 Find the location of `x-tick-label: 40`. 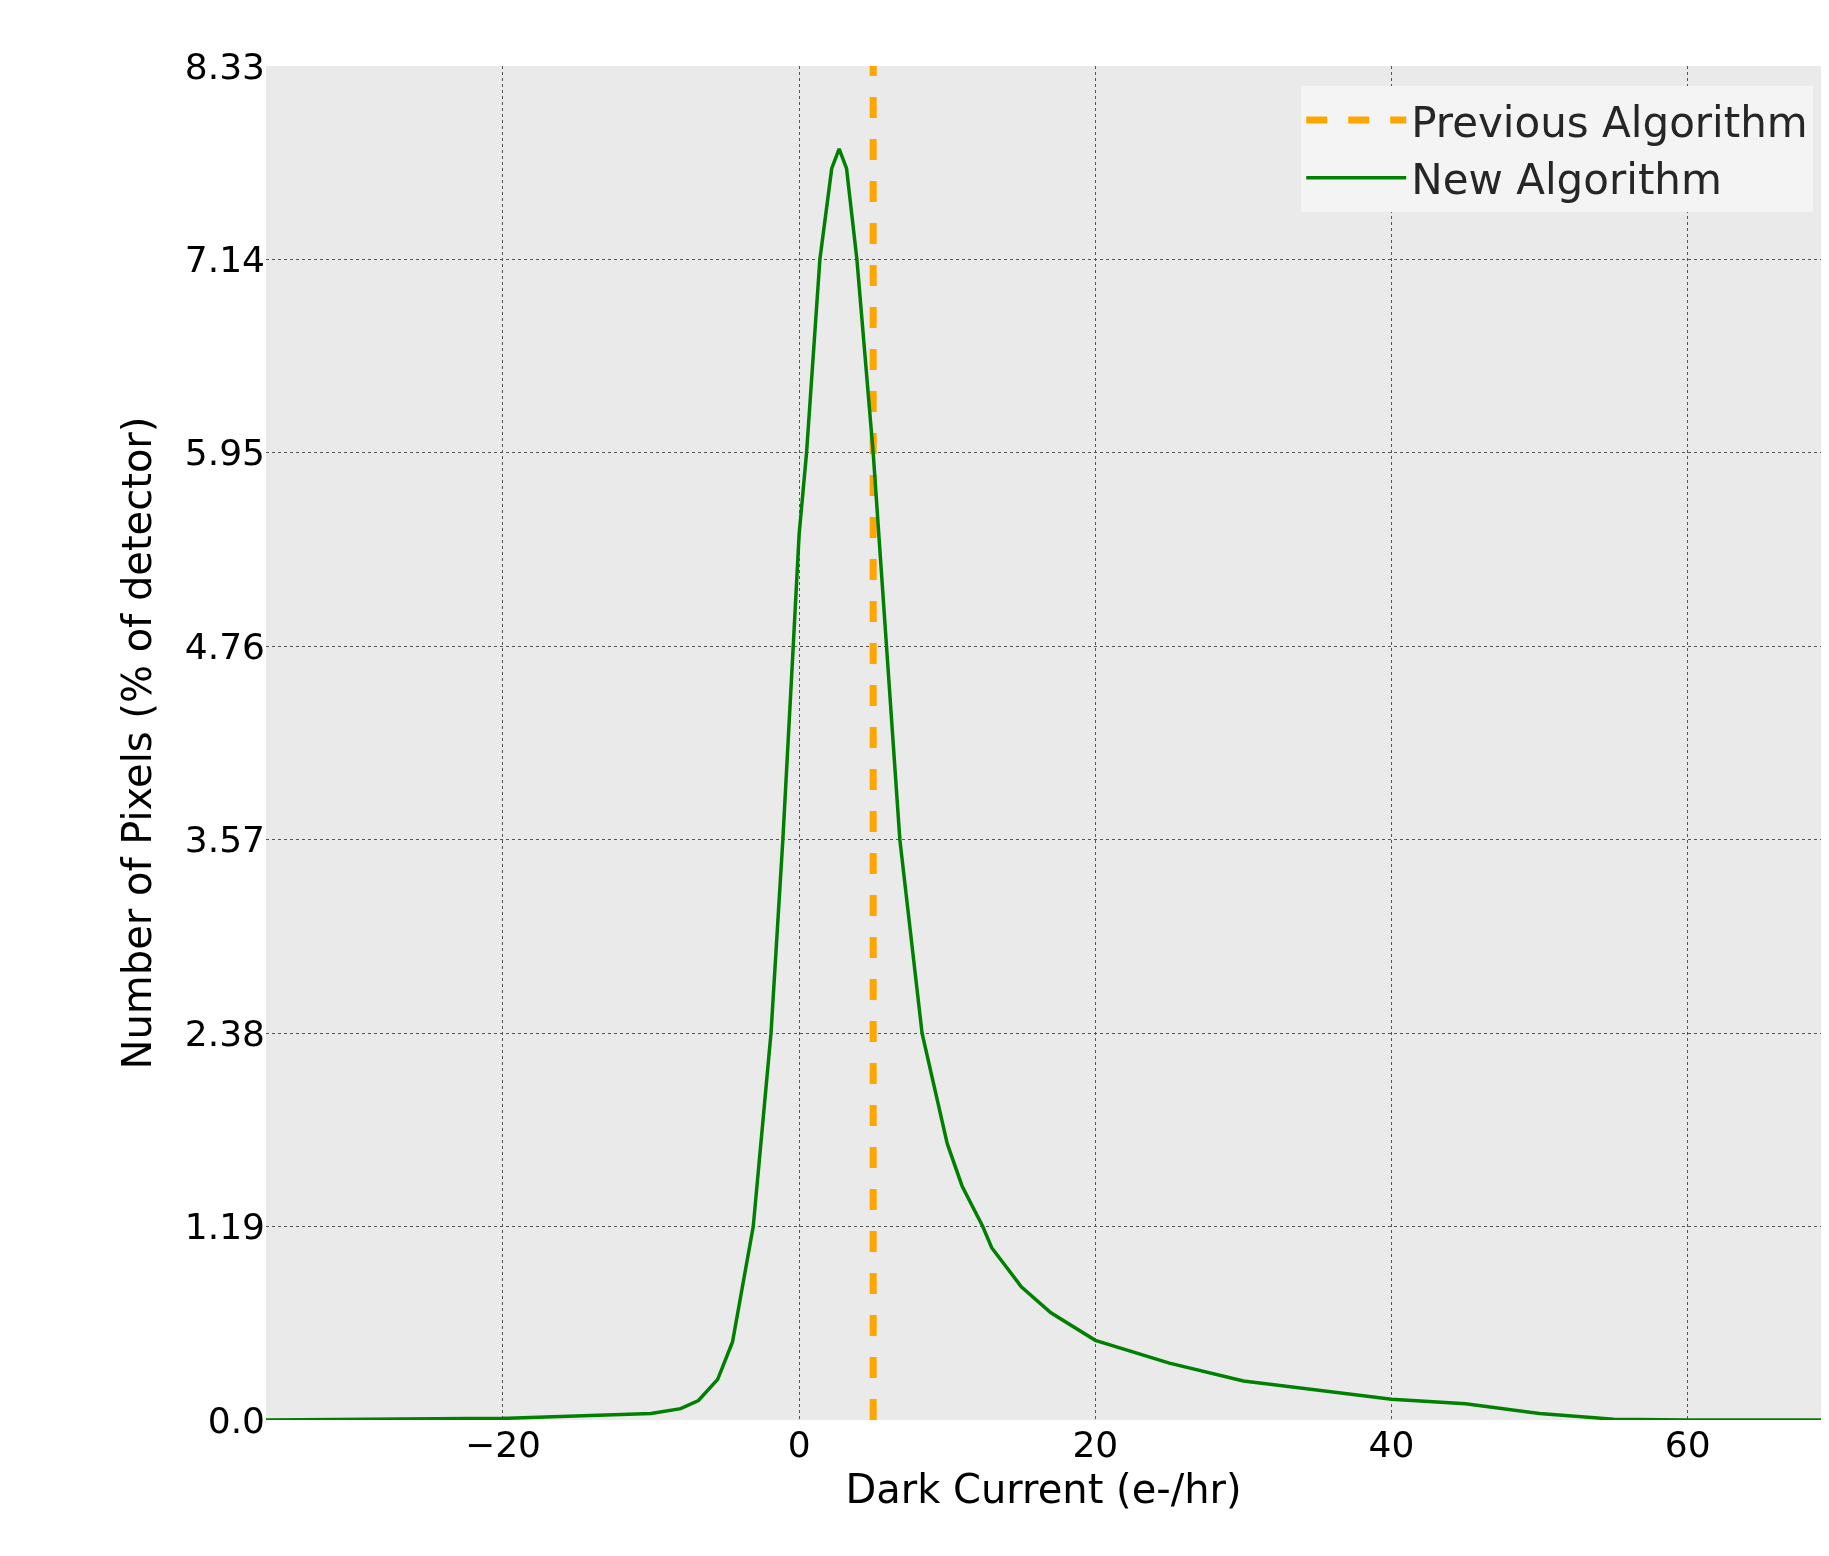

x-tick-label: 40 is located at coordinates (1391, 1444).